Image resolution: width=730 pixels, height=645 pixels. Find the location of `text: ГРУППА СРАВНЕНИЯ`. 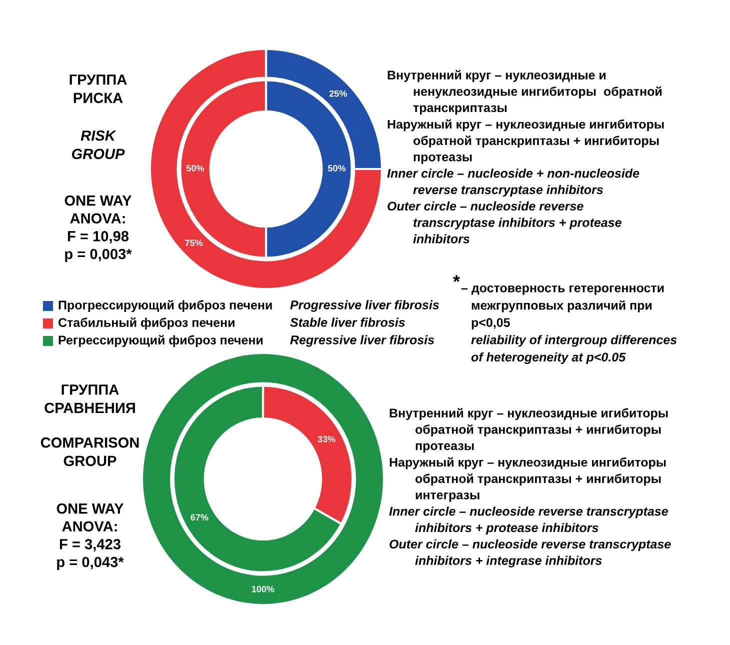

text: ГРУППА СРАВНЕНИЯ is located at coordinates (89, 399).